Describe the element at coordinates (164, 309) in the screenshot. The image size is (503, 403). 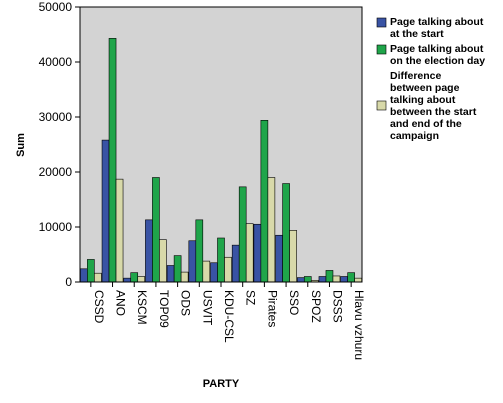
I see `x-tick-label: TOP09` at that location.